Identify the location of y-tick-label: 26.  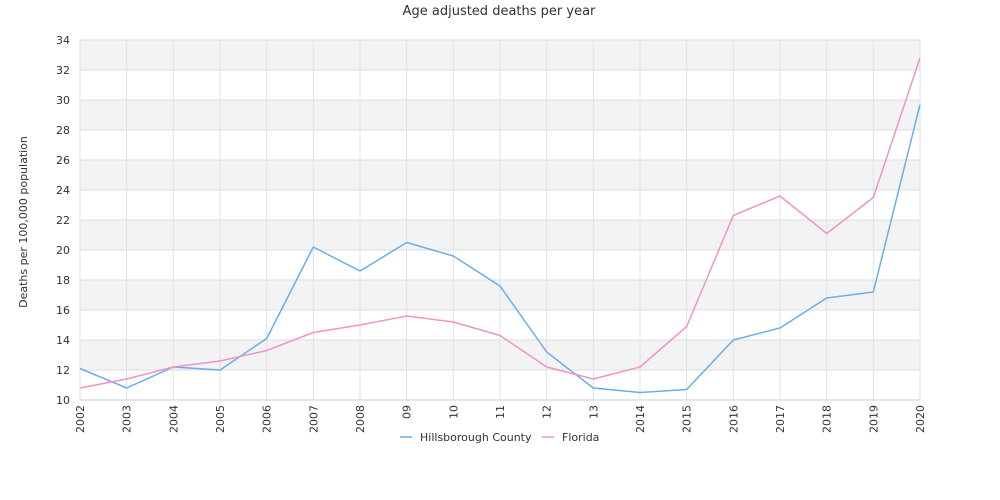
(63, 160).